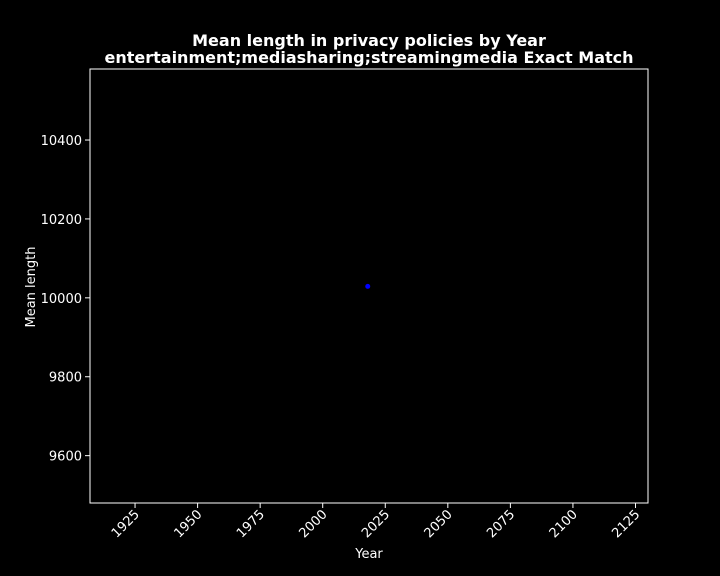 This screenshot has height=576, width=720. I want to click on x-tick-label: 2075, so click(501, 524).